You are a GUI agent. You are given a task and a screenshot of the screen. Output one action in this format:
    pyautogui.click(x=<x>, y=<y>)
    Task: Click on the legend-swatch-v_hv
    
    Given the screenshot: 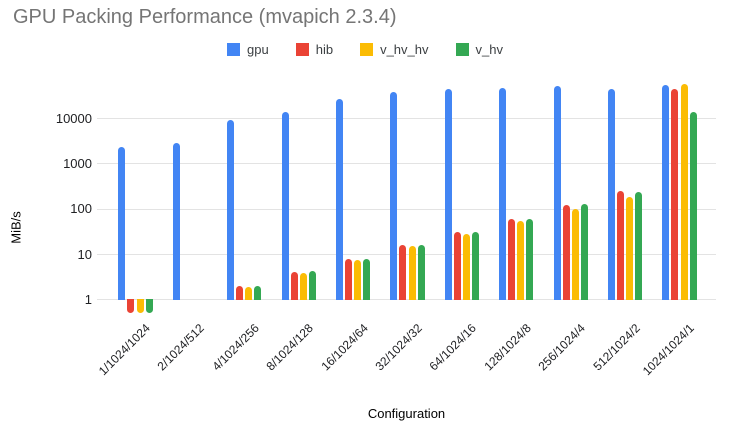 What is the action you would take?
    pyautogui.click(x=462, y=49)
    